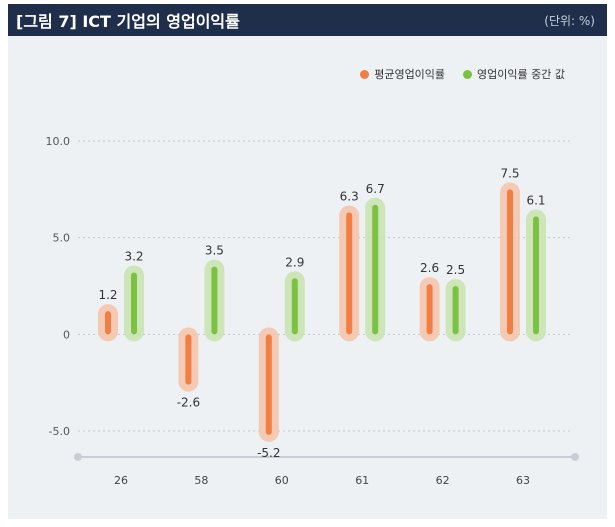 This screenshot has width=615, height=527. What do you see at coordinates (429, 268) in the screenshot?
I see `data-label: 2.6` at bounding box center [429, 268].